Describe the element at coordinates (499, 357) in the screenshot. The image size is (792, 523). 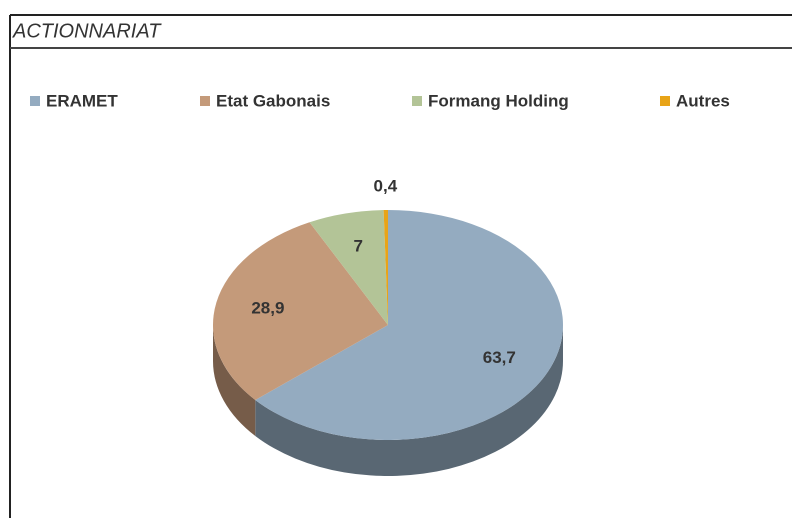
I see `data-label: 63,7` at that location.